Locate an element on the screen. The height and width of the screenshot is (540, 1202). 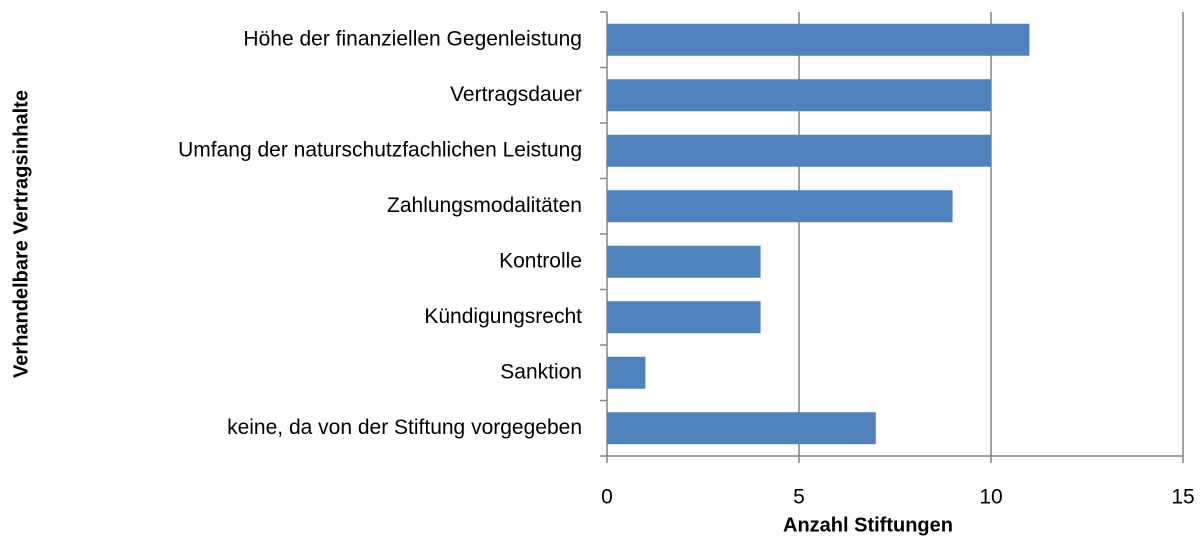
y-tick-label: Höhe der finanziellen Gegenleistung is located at coordinates (412, 38).